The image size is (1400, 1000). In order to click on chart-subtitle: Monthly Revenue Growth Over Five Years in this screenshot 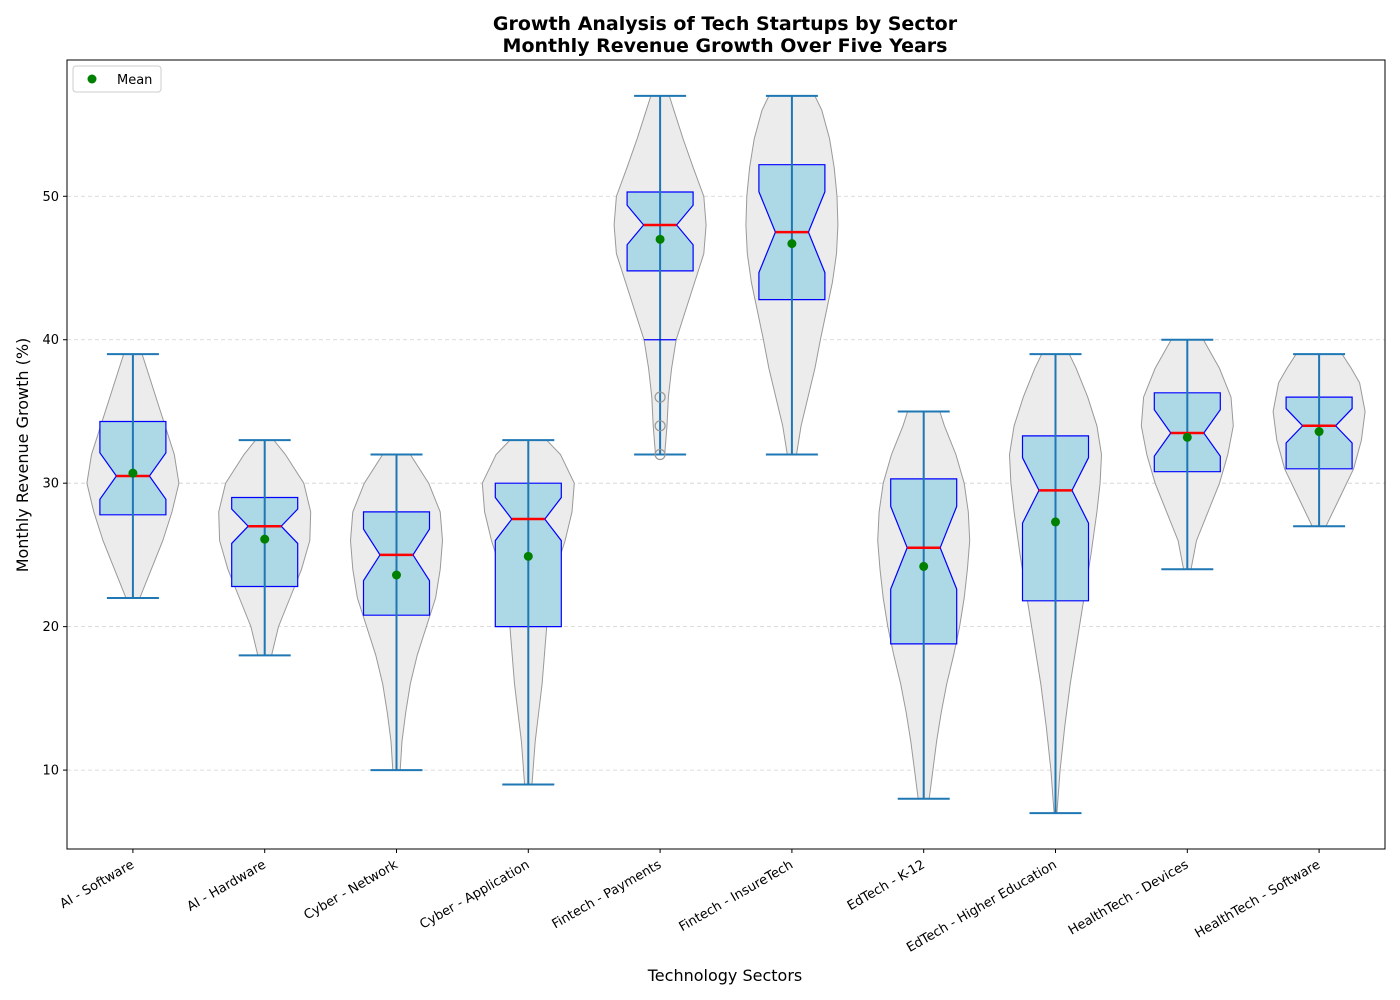, I will do `click(725, 46)`.